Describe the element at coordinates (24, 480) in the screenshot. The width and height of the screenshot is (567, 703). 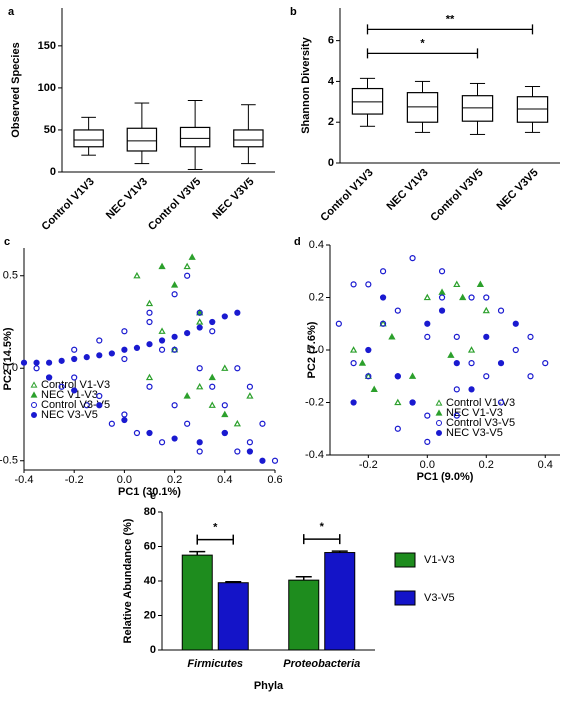
I see `x-tick-label: -0.4` at that location.